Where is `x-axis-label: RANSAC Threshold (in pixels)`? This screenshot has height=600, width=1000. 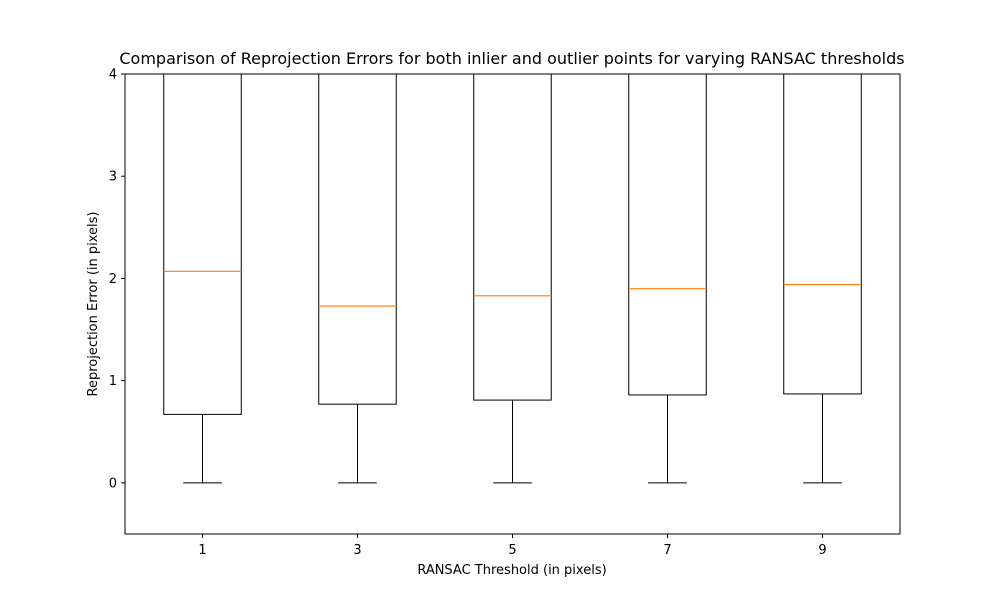 x-axis-label: RANSAC Threshold (in pixels) is located at coordinates (511, 570).